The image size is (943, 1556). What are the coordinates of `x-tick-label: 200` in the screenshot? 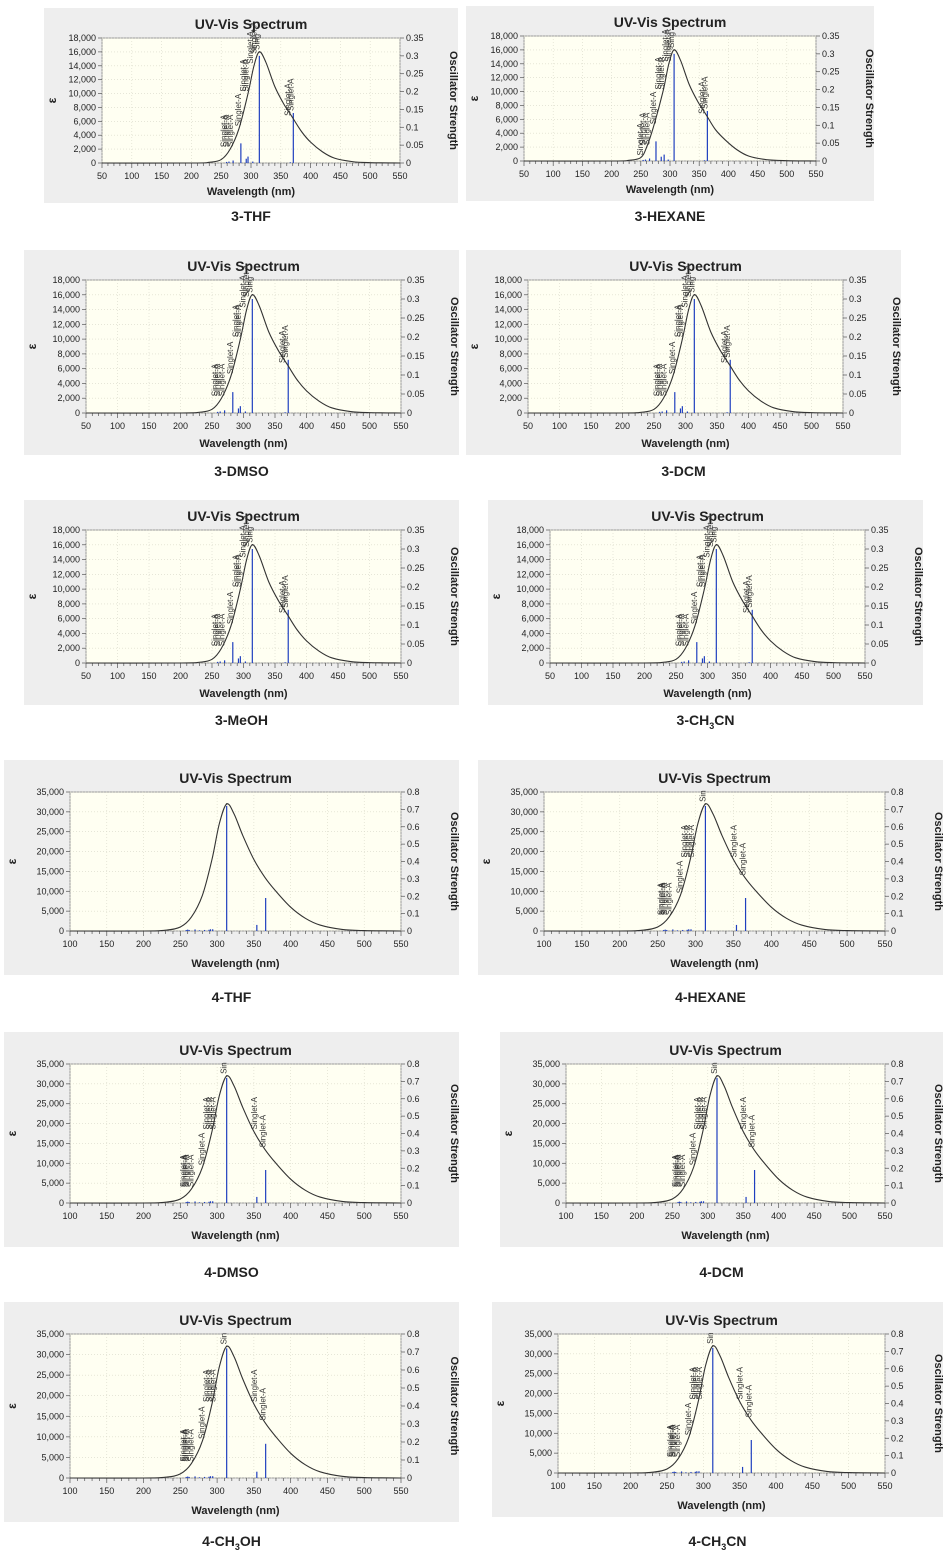 It's located at (143, 1216).